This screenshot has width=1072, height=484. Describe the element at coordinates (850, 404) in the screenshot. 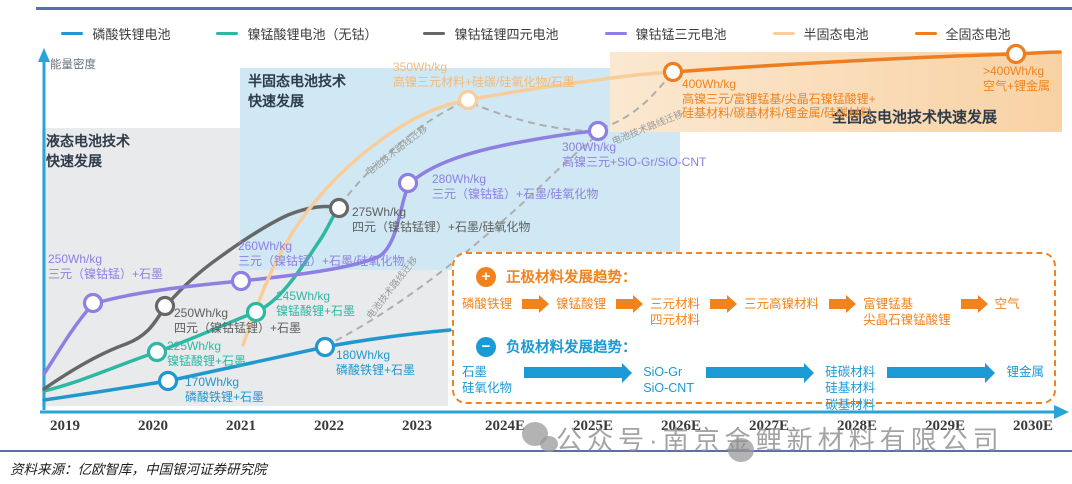

I see `flow-item-line: 碳基材料` at that location.